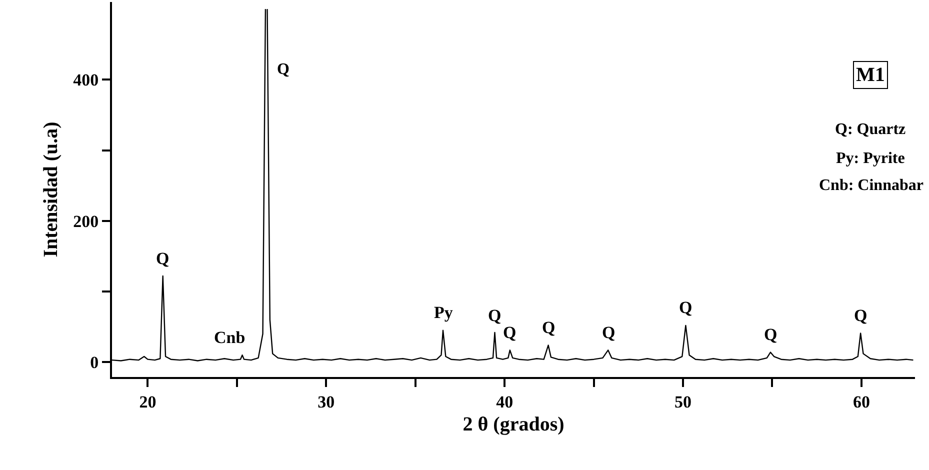  Describe the element at coordinates (326, 402) in the screenshot. I see `x-tick-label: 30` at that location.